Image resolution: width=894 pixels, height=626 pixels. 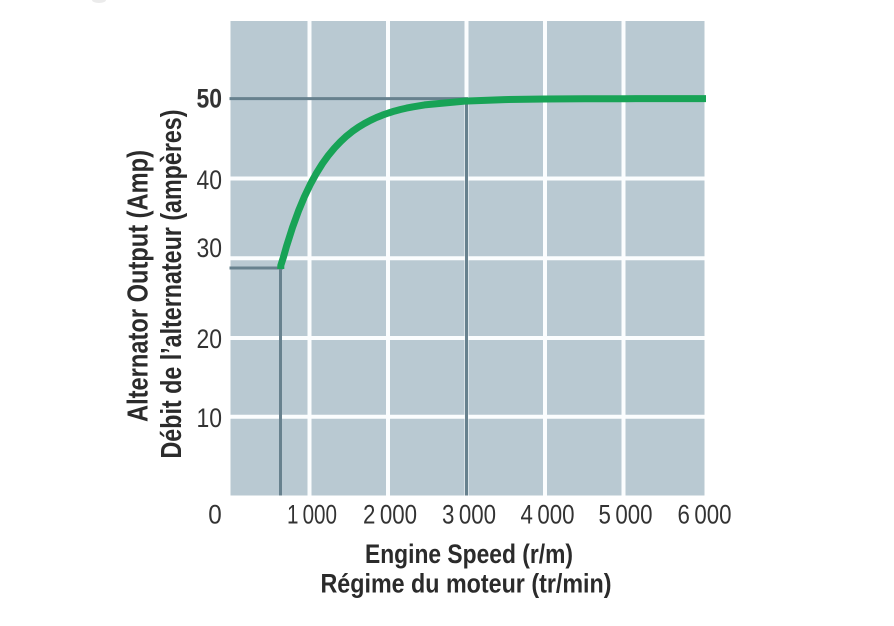 I want to click on svg-text: 1 000, so click(x=312, y=514).